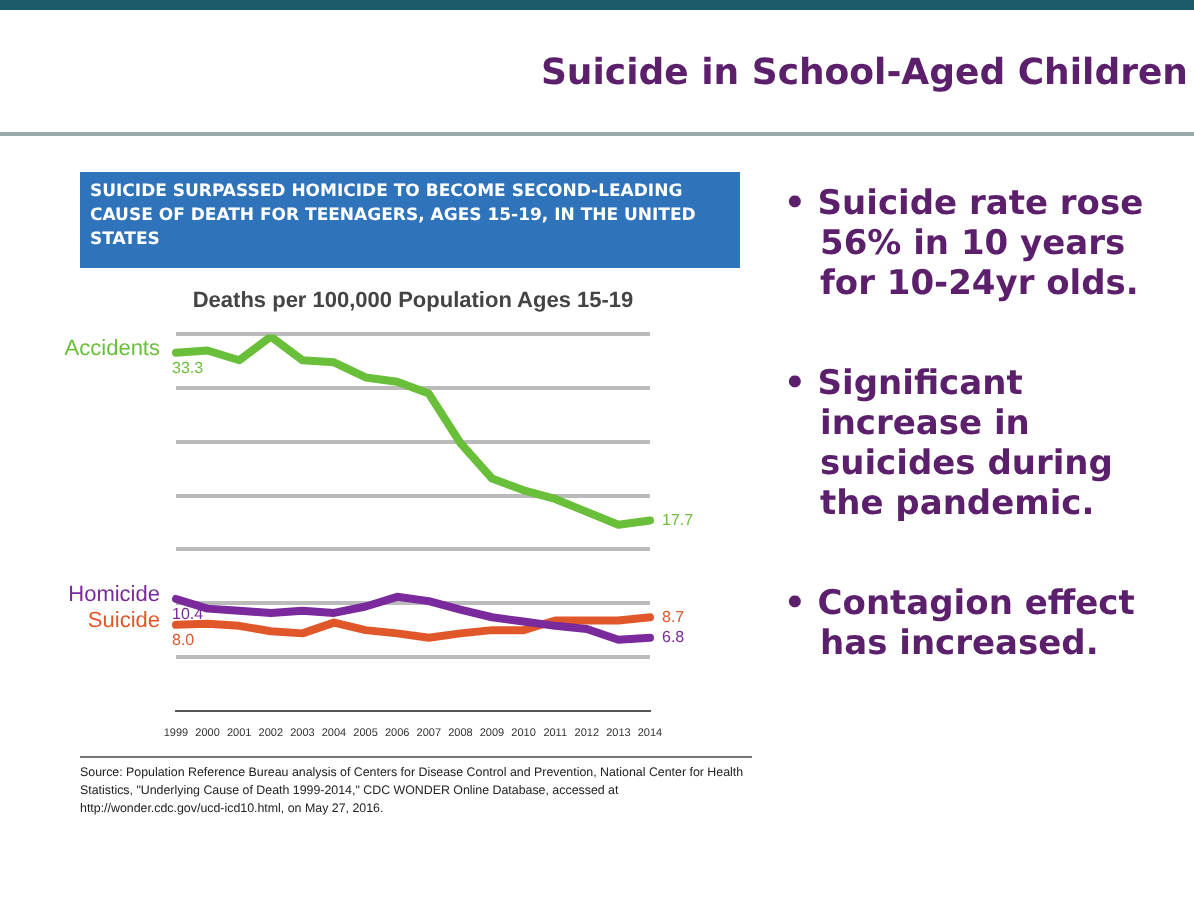 This screenshot has width=1194, height=902. Describe the element at coordinates (112, 348) in the screenshot. I see `series-label: Accidents` at that location.